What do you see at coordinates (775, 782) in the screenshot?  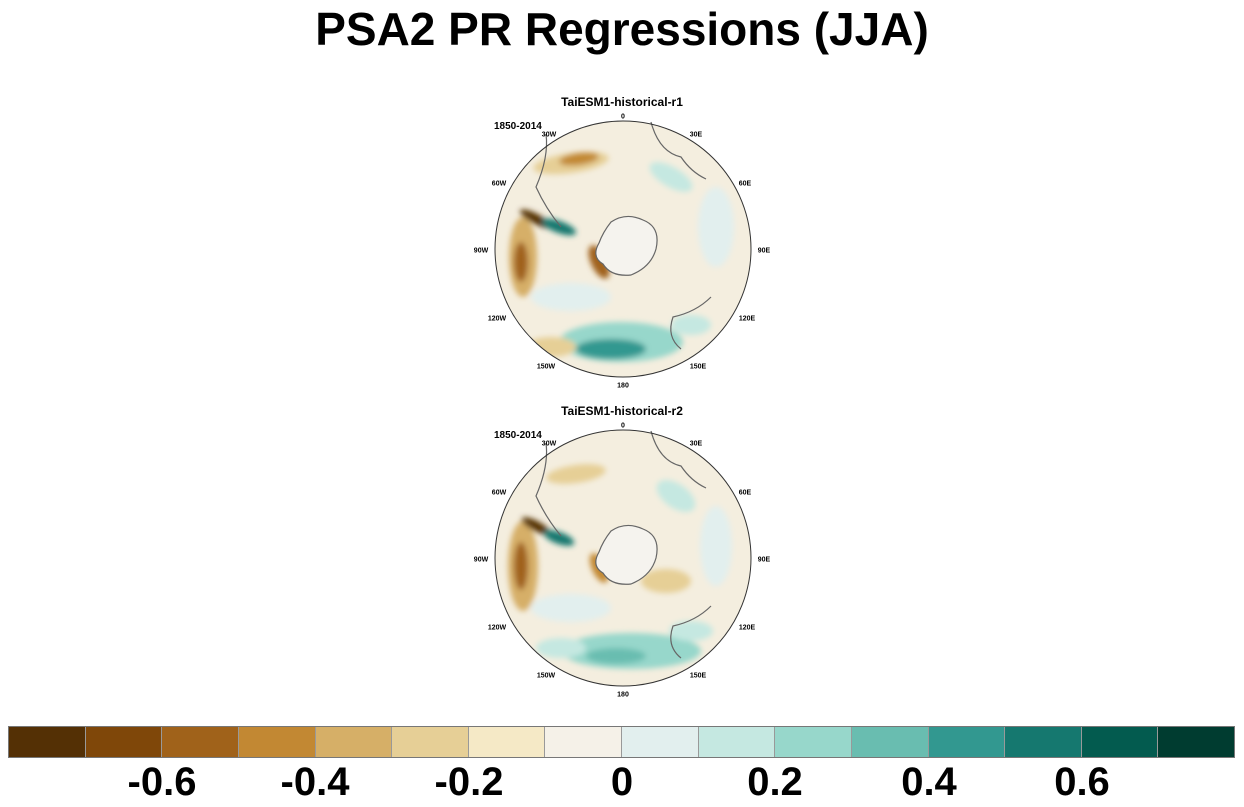 I see `colorbar-tick-label: 0.2` at bounding box center [775, 782].